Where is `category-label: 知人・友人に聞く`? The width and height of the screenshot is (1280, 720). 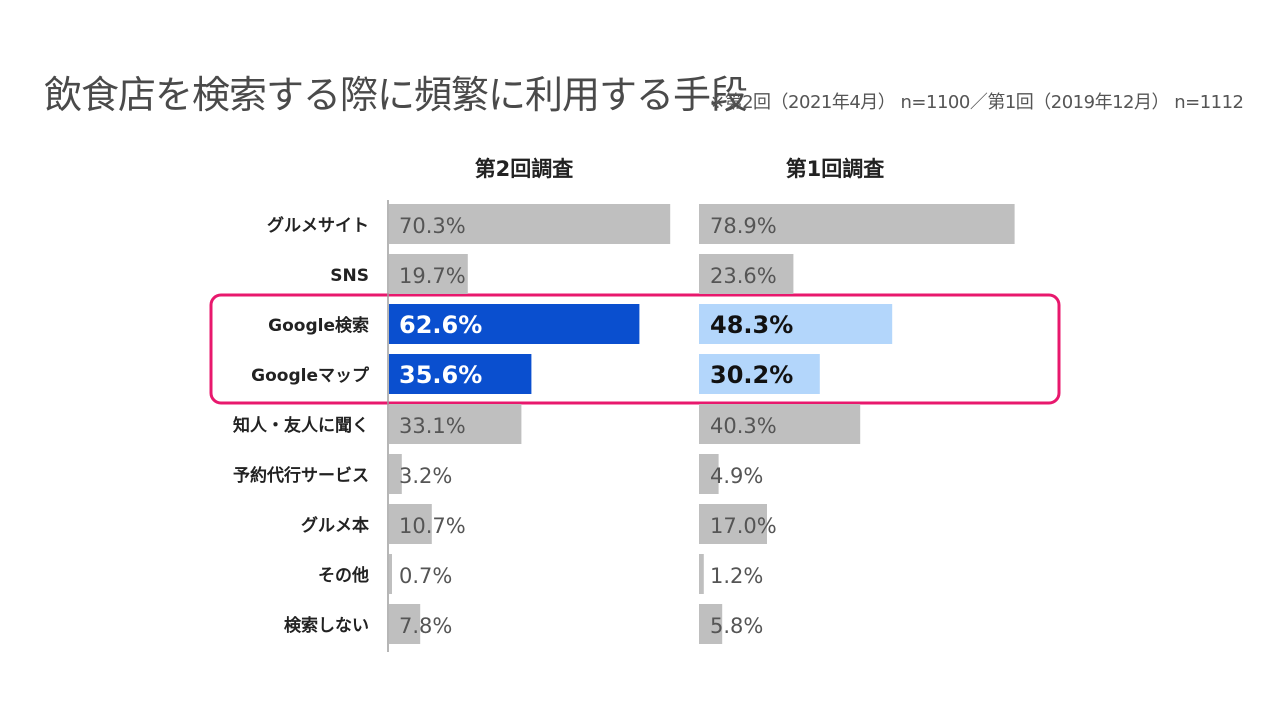 category-label: 知人・友人に聞く is located at coordinates (300, 425).